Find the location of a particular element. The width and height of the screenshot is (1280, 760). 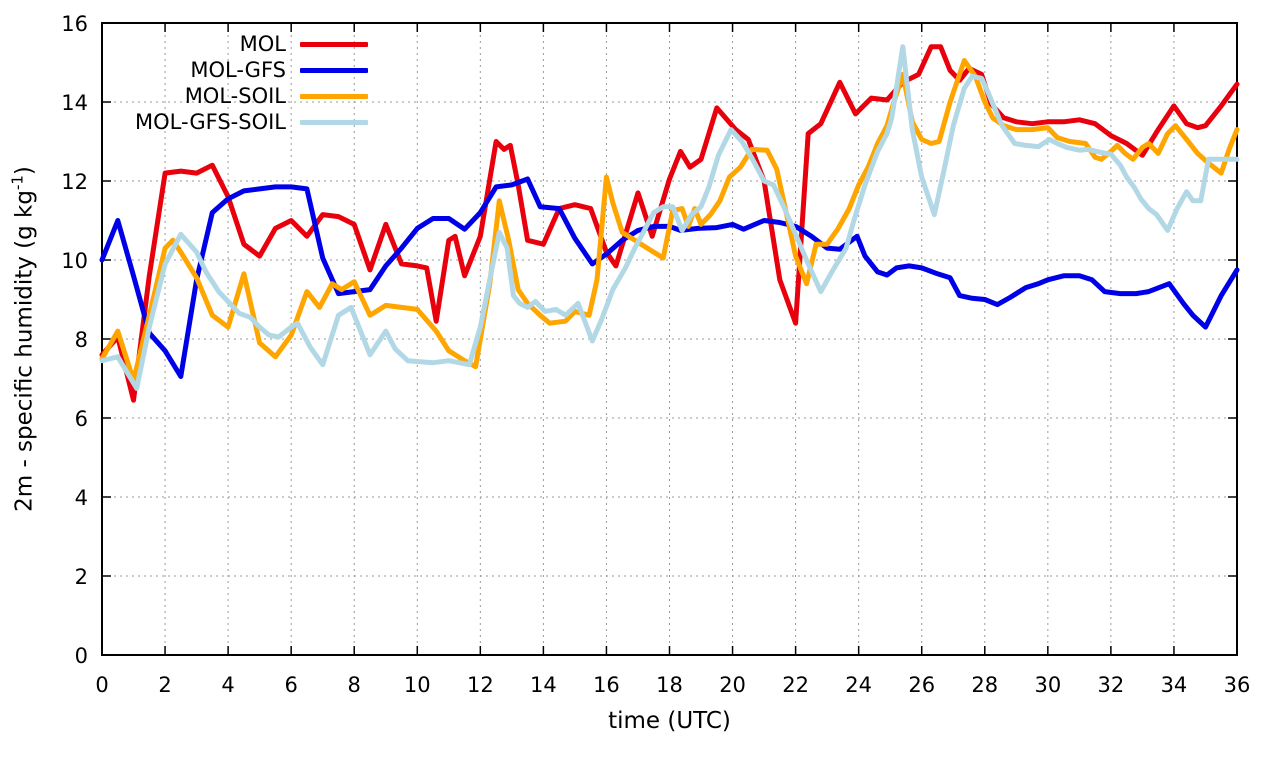

legend-item-MOL-SOIL: MOL-SOIL is located at coordinates (236, 96).